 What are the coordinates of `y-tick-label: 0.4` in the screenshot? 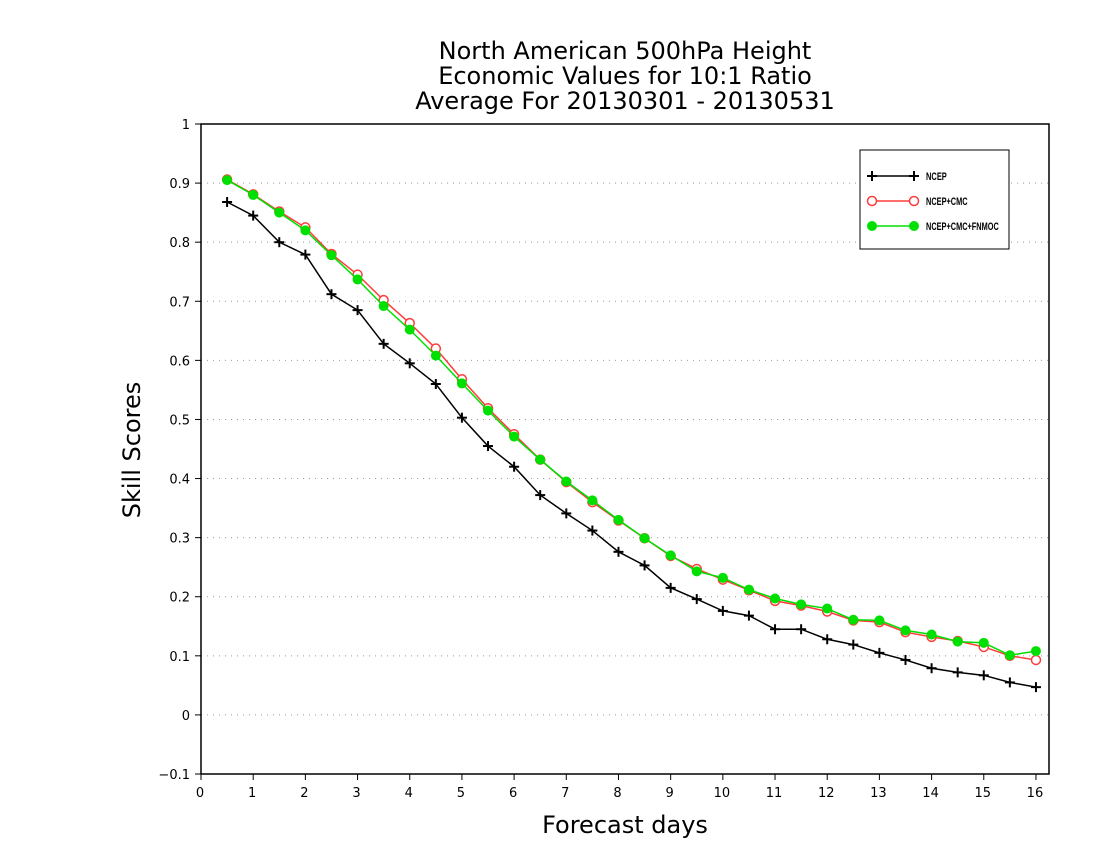 It's located at (179, 480).